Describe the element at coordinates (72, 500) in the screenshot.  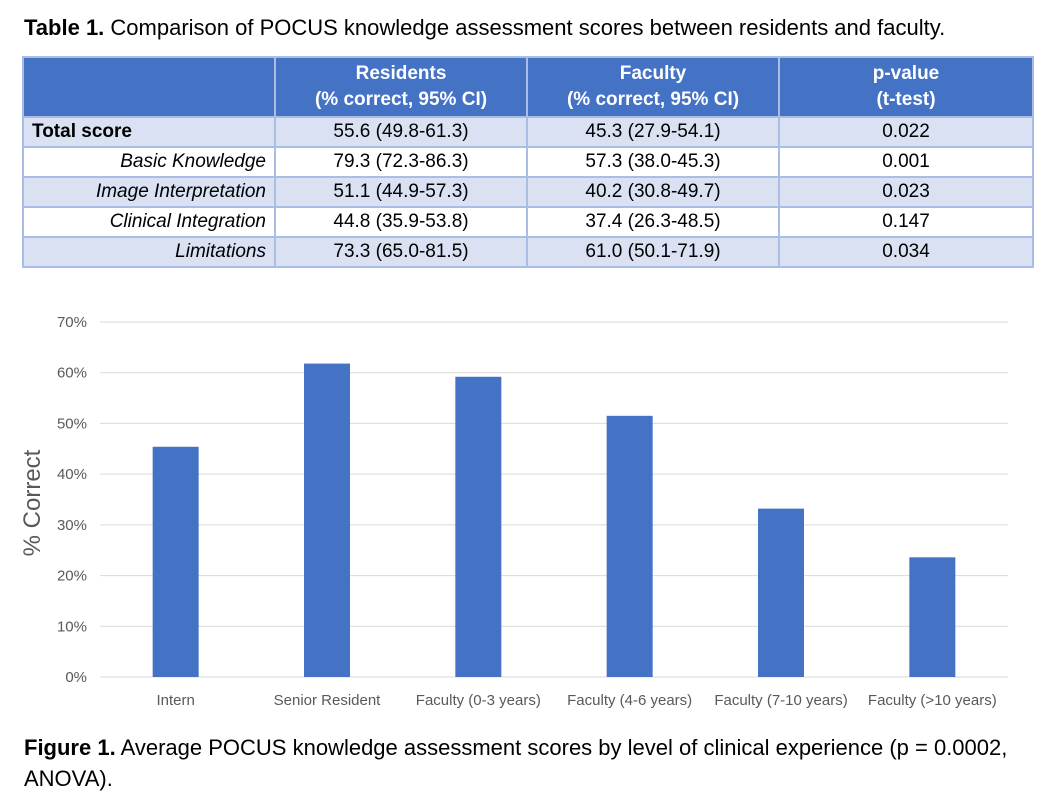
I see `y-axis-ticks: 0% 10% 20% 30% 40% 50% 60% 70%` at that location.